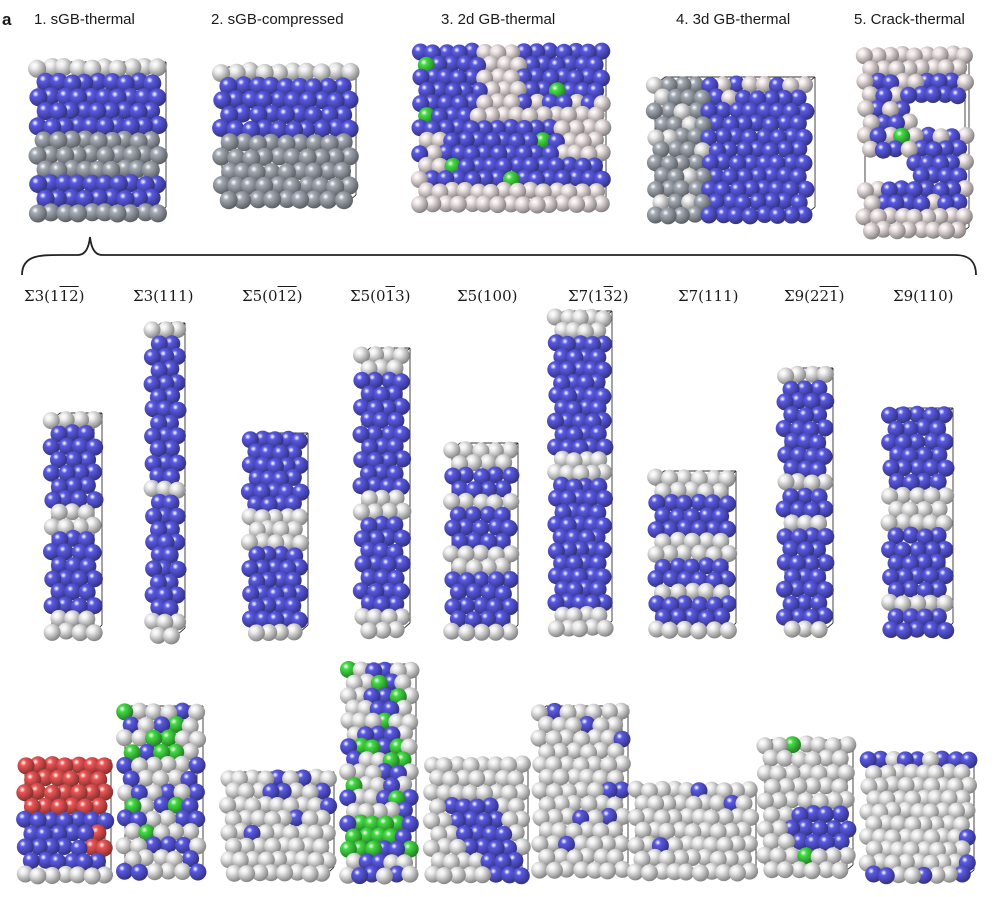 The image size is (997, 897). I want to click on red-atom, so click(26, 766).